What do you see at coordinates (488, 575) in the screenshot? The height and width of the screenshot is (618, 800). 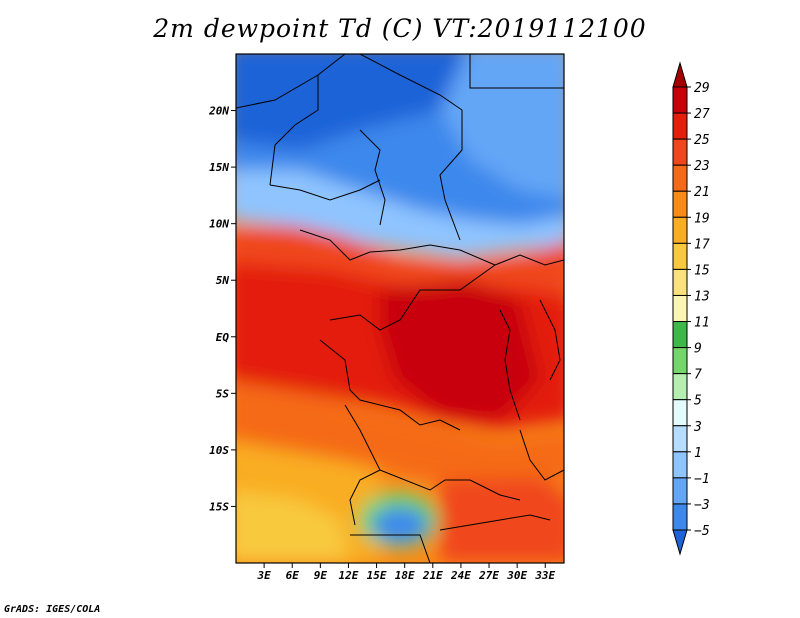 I see `lon-tick-label: 27E` at bounding box center [488, 575].